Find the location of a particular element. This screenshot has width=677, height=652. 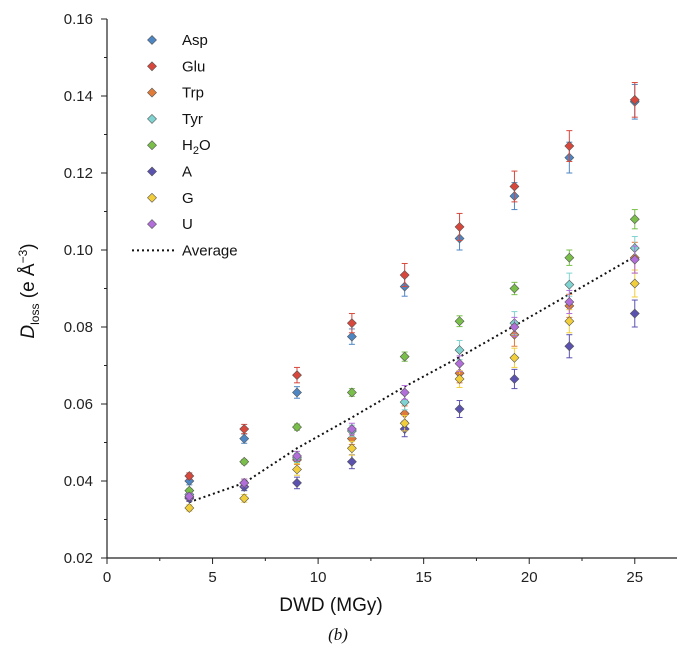

y-tick-label: 0.16 is located at coordinates (78, 19).